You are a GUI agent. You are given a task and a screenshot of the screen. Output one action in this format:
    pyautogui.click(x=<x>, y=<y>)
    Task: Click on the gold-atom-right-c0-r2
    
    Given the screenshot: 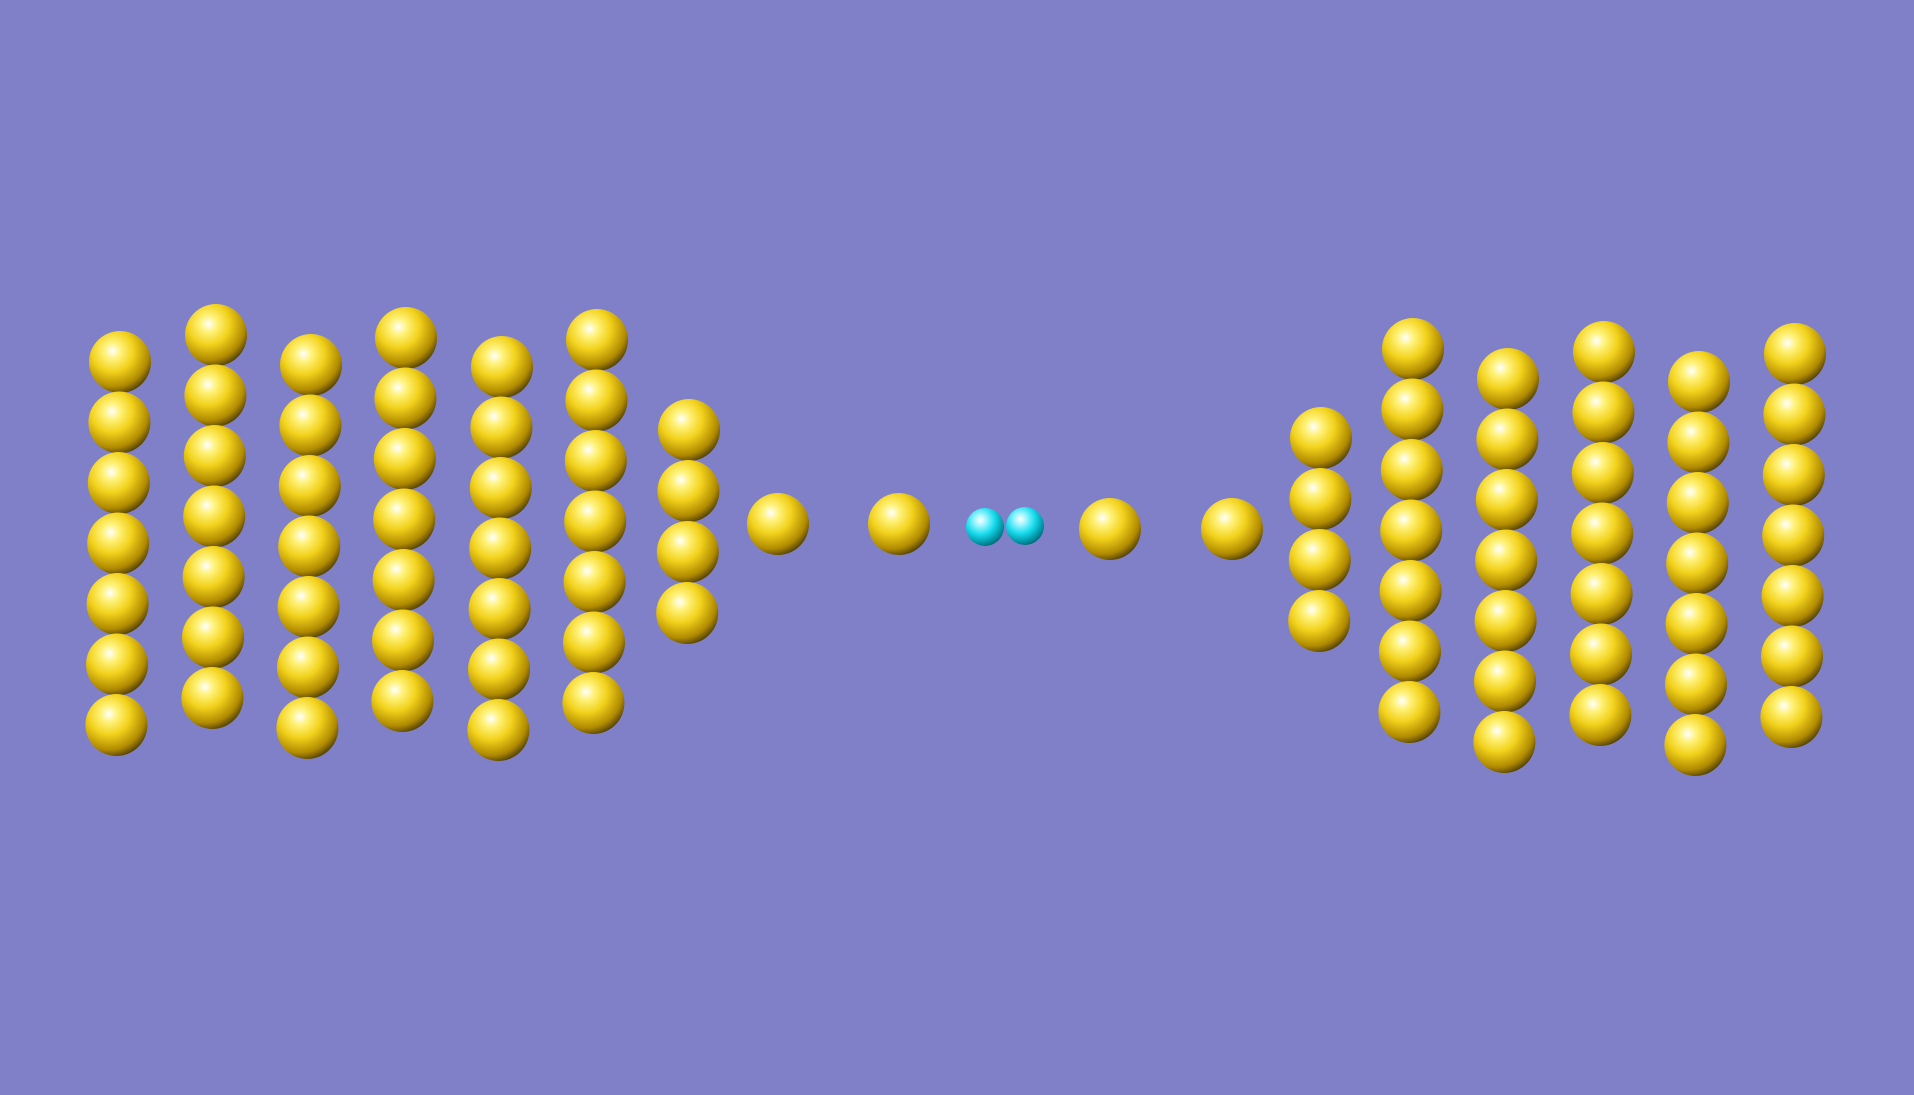 What is the action you would take?
    pyautogui.click(x=1411, y=470)
    